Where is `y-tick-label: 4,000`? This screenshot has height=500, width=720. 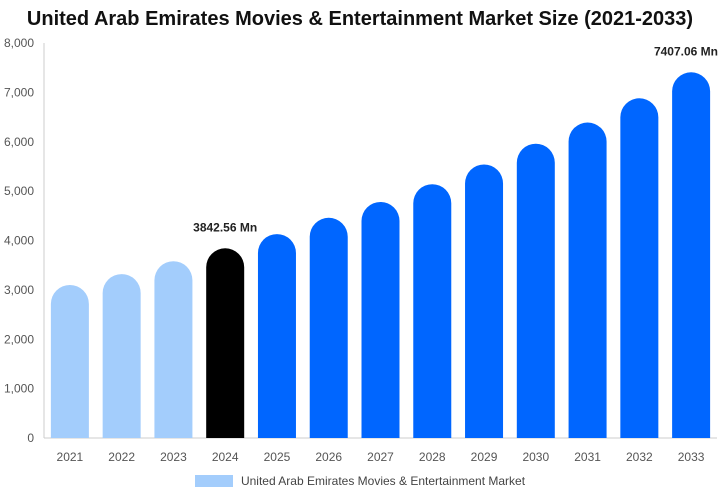
y-tick-label: 4,000 is located at coordinates (19, 241).